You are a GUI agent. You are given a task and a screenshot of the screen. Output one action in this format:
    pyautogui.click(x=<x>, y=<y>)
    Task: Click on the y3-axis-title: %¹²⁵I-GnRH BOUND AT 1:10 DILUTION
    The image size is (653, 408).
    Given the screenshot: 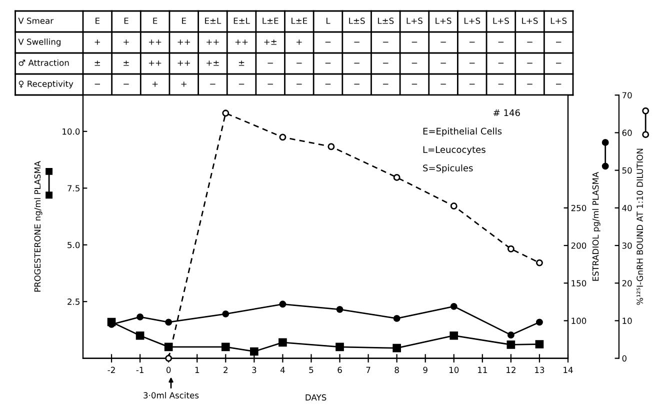 What is the action you would take?
    pyautogui.click(x=639, y=226)
    